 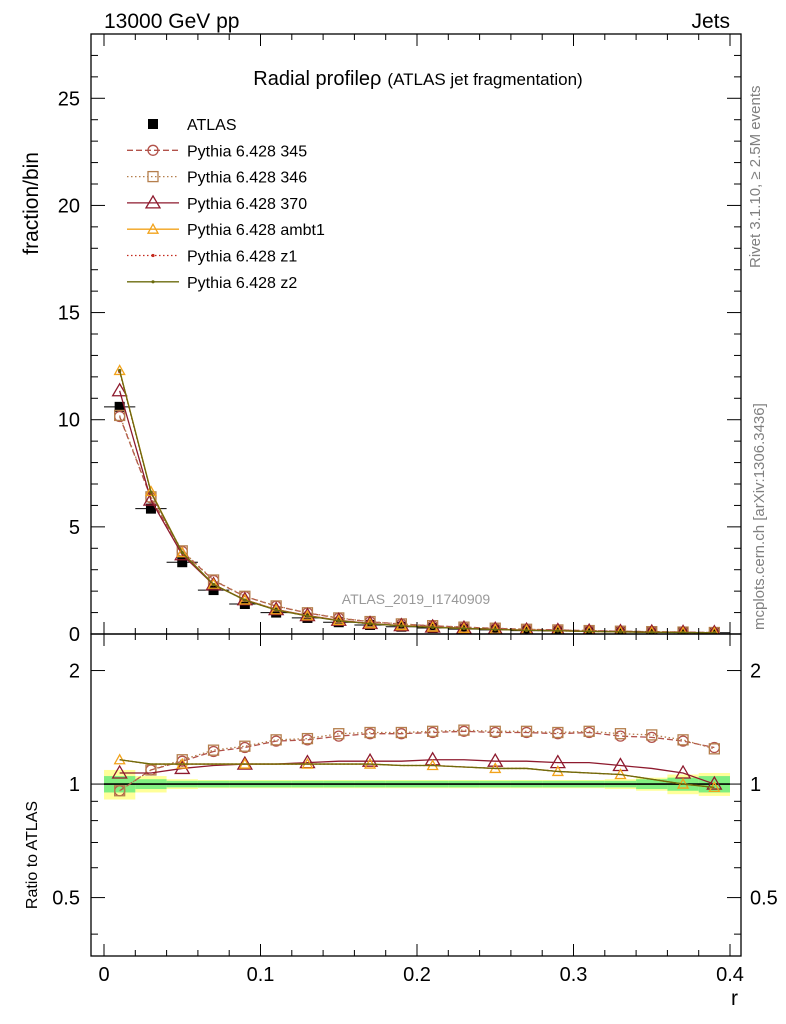 I want to click on legend-label-6: Pythia 6.428 z2, so click(x=242, y=283).